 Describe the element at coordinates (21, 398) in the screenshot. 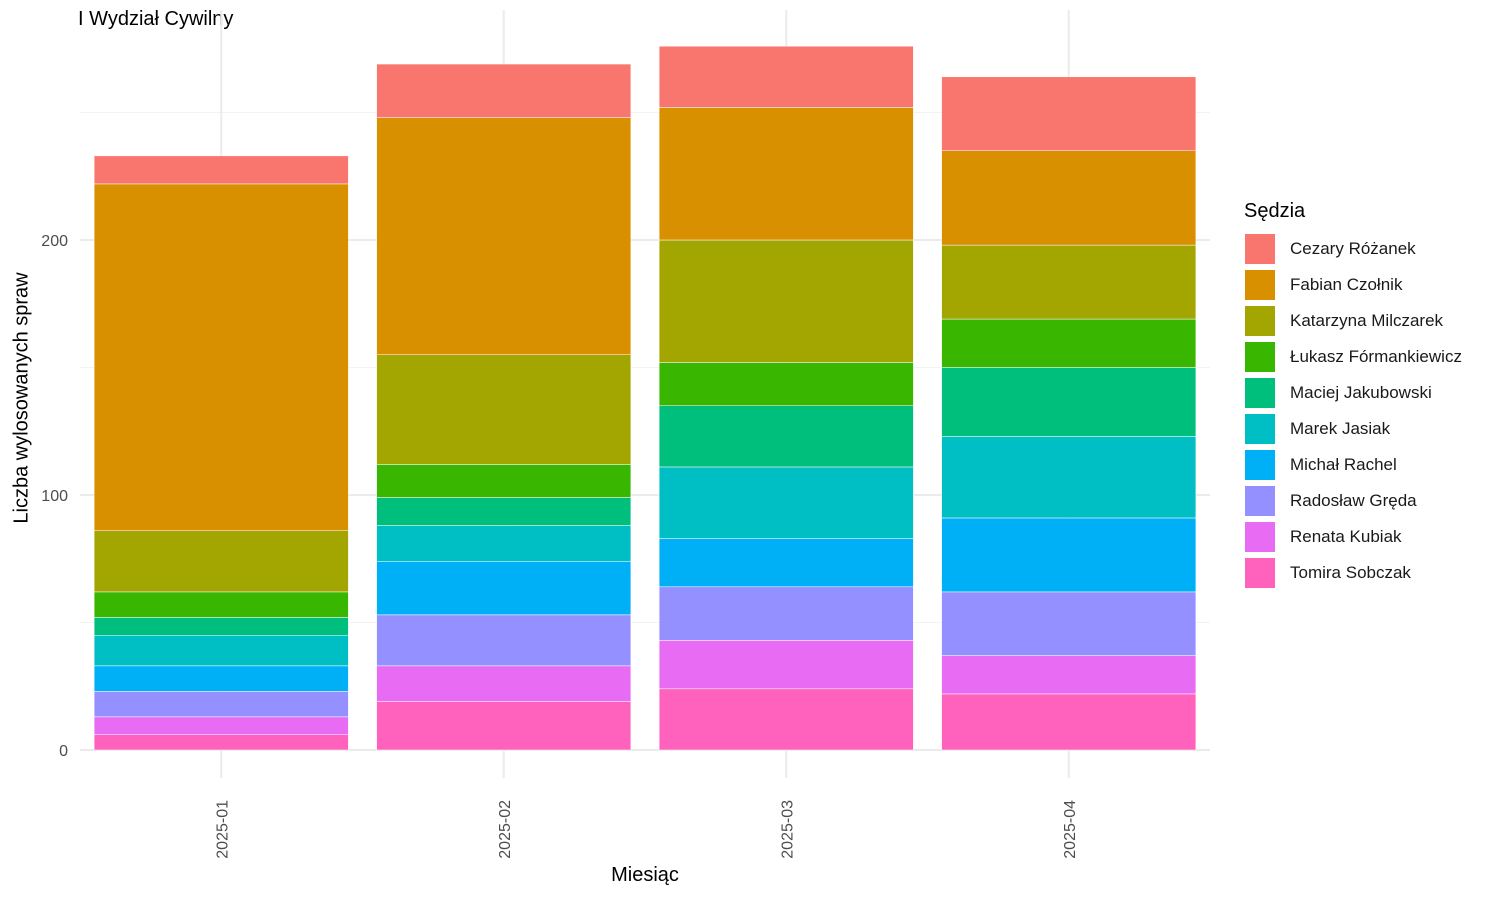

I see `y-axis-title: Liczba wylosowanych spraw` at that location.